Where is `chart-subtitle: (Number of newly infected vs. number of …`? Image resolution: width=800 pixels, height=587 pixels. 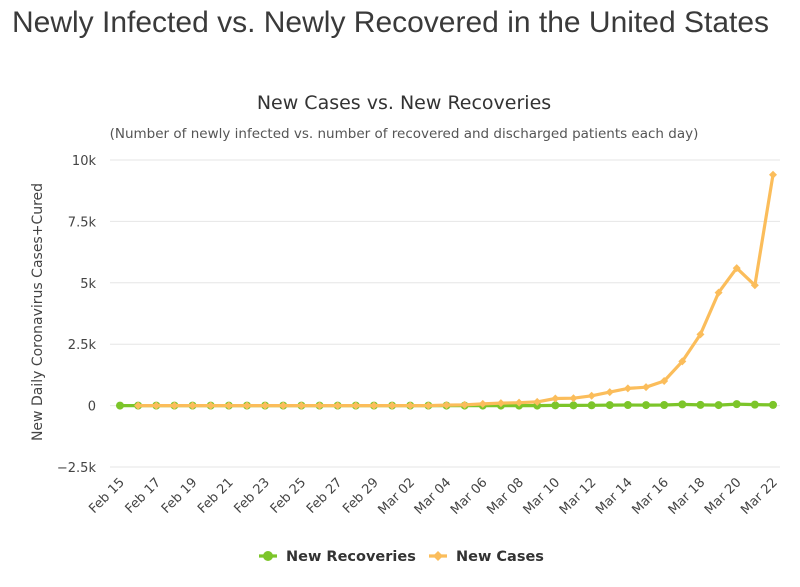 chart-subtitle: (Number of newly infected vs. number of … is located at coordinates (404, 134).